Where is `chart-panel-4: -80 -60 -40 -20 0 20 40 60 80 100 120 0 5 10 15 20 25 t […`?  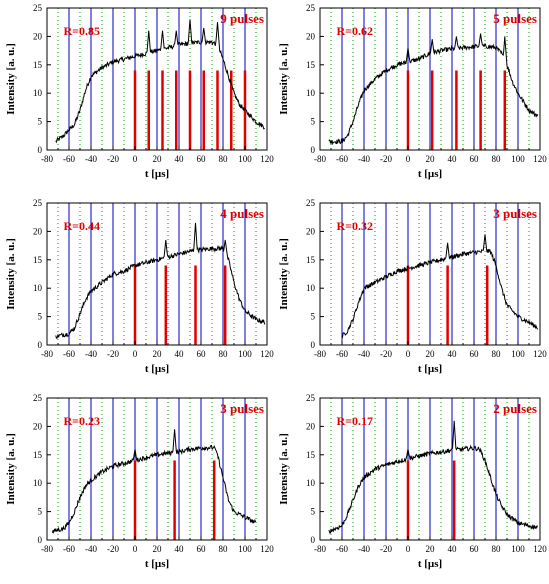
chart-panel-4: -80 -60 -40 -20 0 20 40 60 80 100 120 0 5 10 15 20 25 t [… is located at coordinates (412, 286).